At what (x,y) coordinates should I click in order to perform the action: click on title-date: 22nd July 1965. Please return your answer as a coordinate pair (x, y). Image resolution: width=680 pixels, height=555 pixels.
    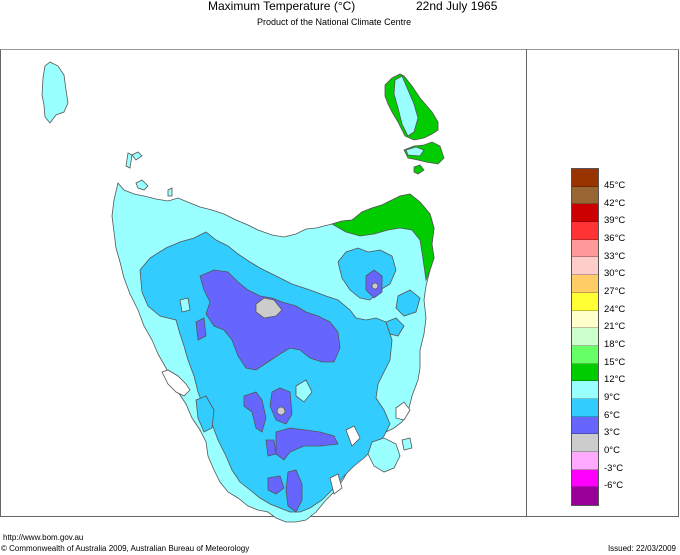
    Looking at the image, I should click on (457, 6).